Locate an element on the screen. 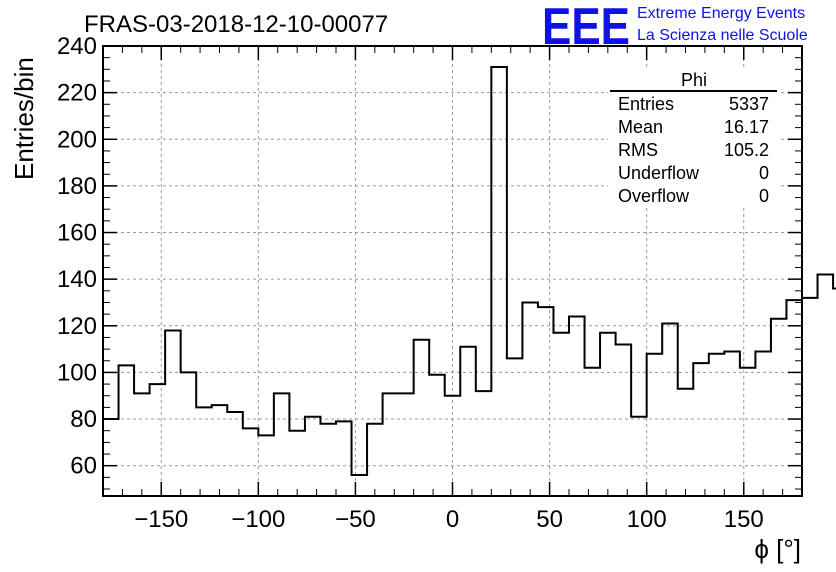 Image resolution: width=836 pixels, height=572 pixels. x-axis-title: ϕ [°] is located at coordinates (777, 549).